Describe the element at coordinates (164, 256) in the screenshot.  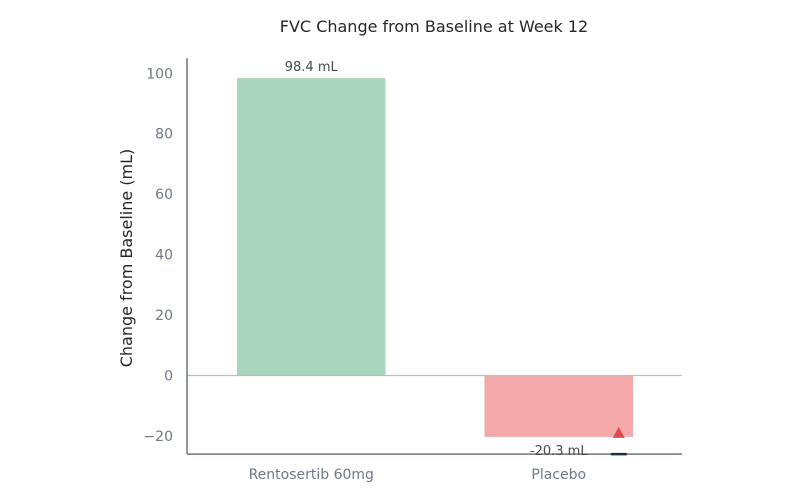
I see `y-tick-label: 40` at that location.